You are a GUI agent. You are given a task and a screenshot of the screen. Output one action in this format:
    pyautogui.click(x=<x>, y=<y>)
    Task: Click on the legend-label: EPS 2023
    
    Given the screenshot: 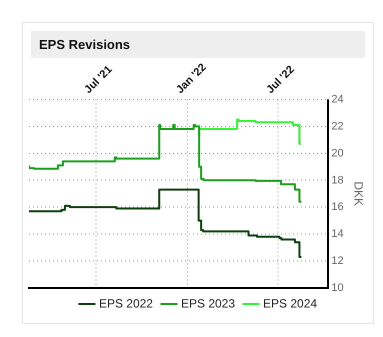 What is the action you would take?
    pyautogui.click(x=208, y=303)
    